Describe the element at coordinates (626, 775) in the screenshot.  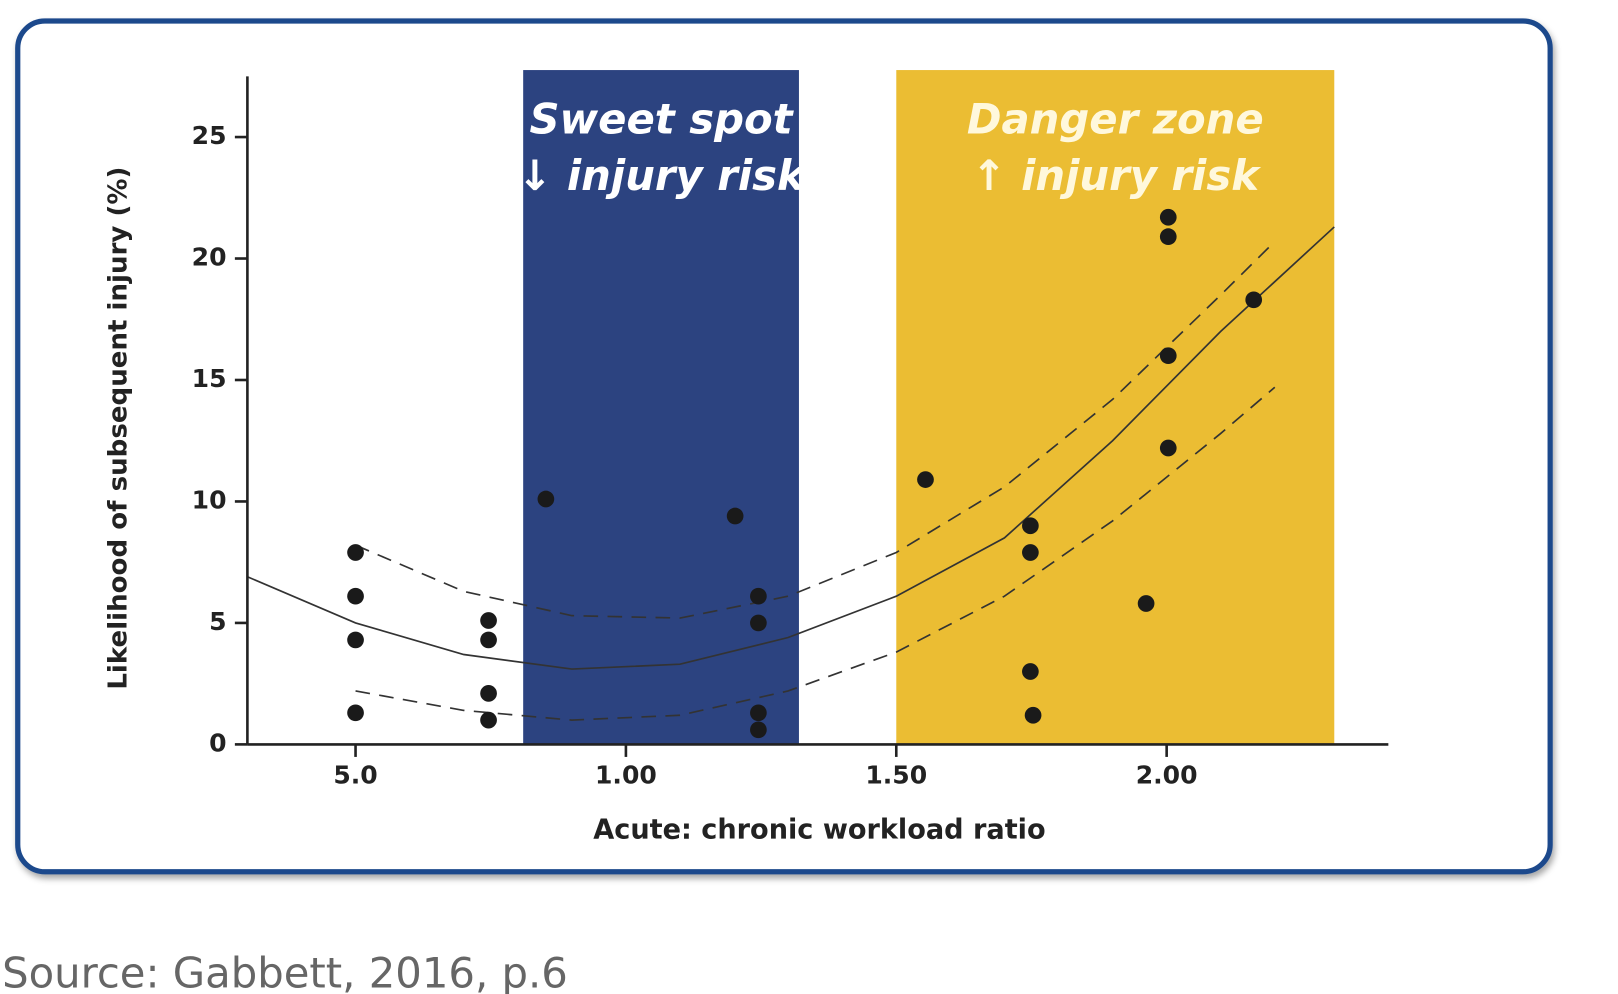
I see `x-tick-label: 1.00` at that location.